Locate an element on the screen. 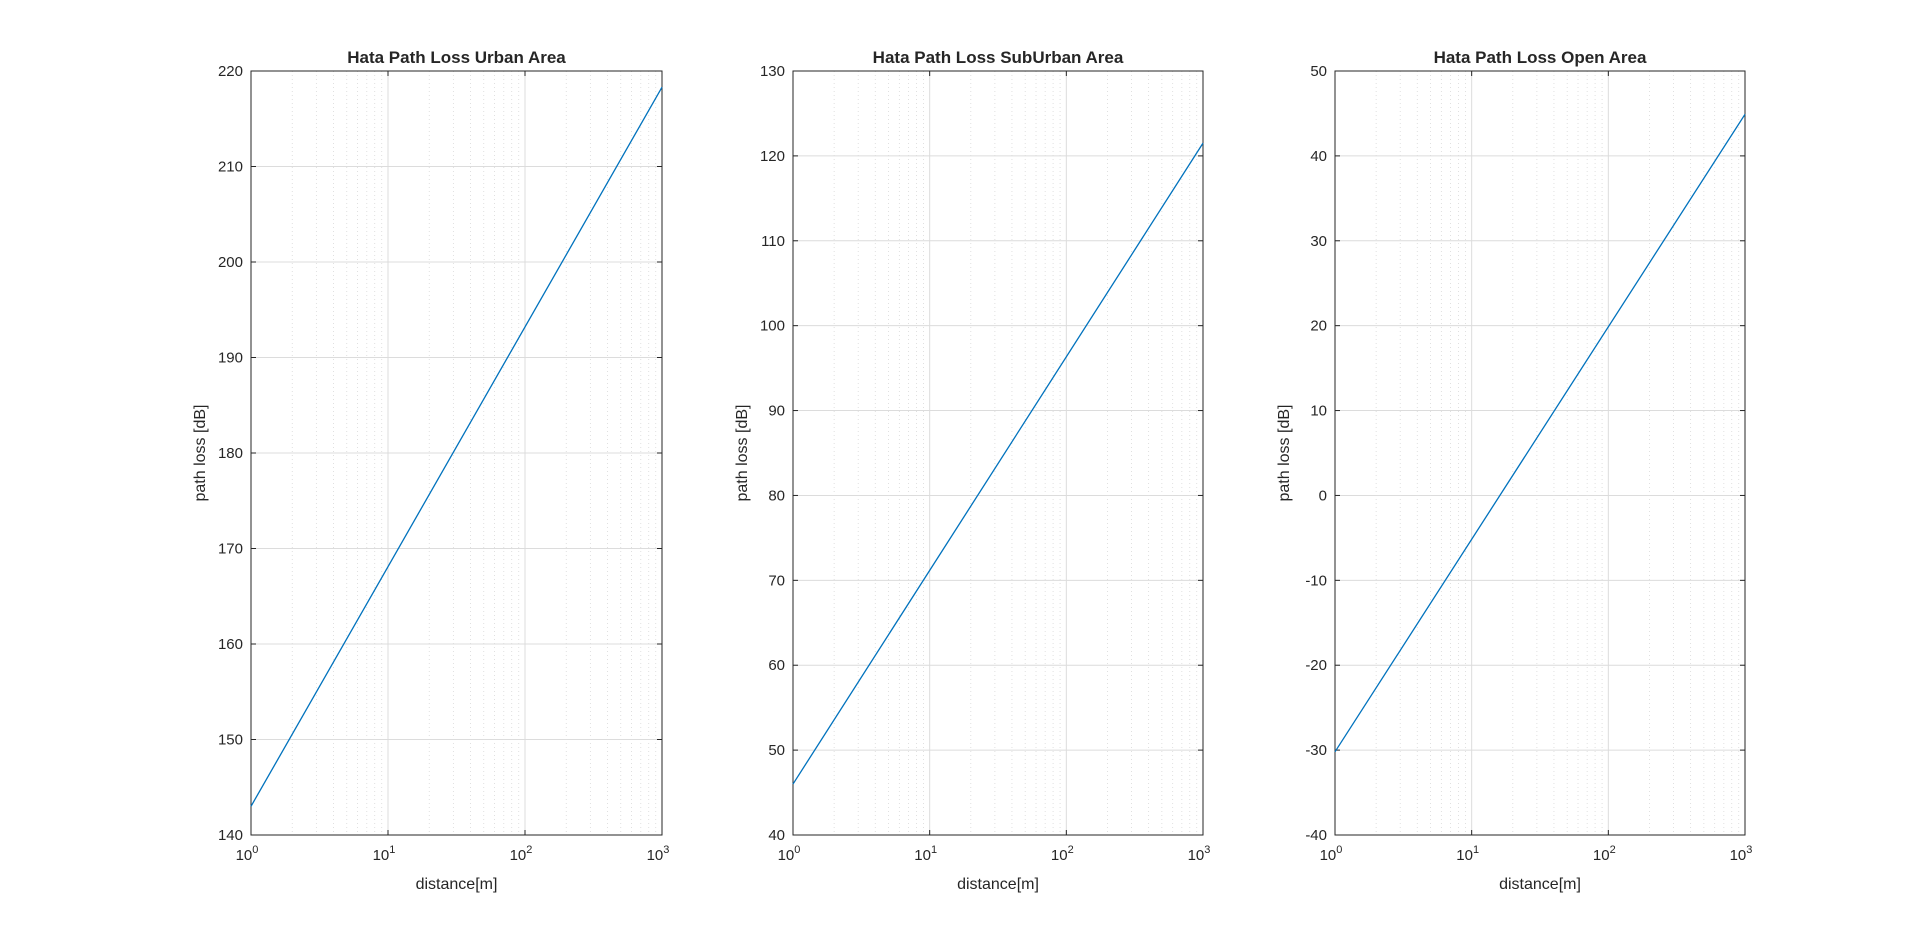  y-tick-label: -10 is located at coordinates (1316, 580).